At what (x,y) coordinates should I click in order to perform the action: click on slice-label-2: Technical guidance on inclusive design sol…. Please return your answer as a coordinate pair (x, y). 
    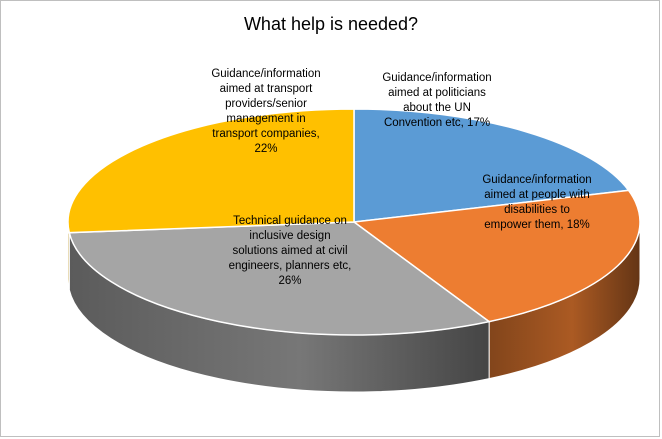
    Looking at the image, I should click on (290, 251).